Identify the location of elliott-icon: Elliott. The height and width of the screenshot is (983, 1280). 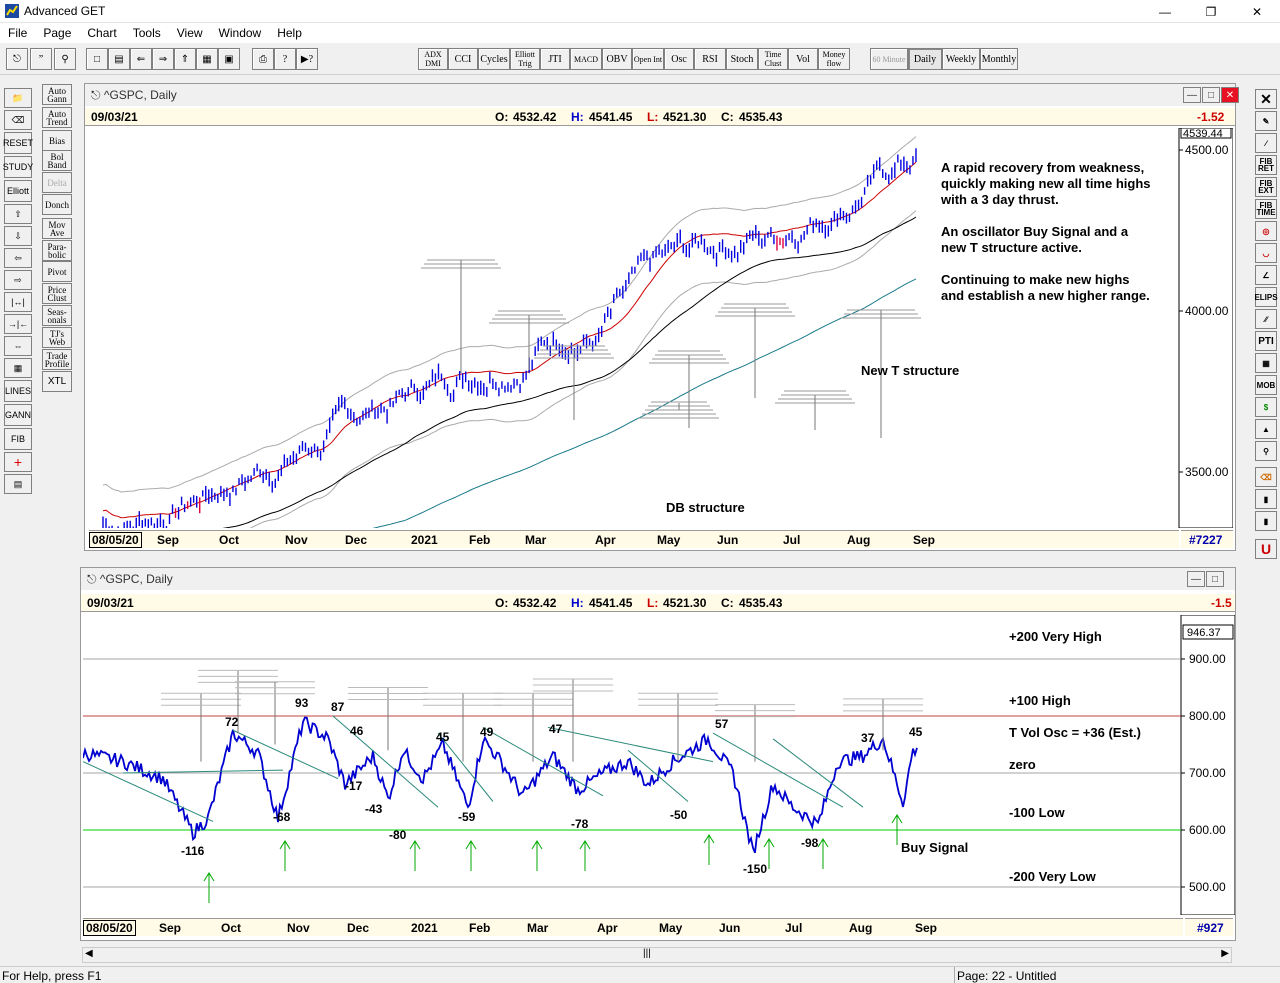
(18, 191).